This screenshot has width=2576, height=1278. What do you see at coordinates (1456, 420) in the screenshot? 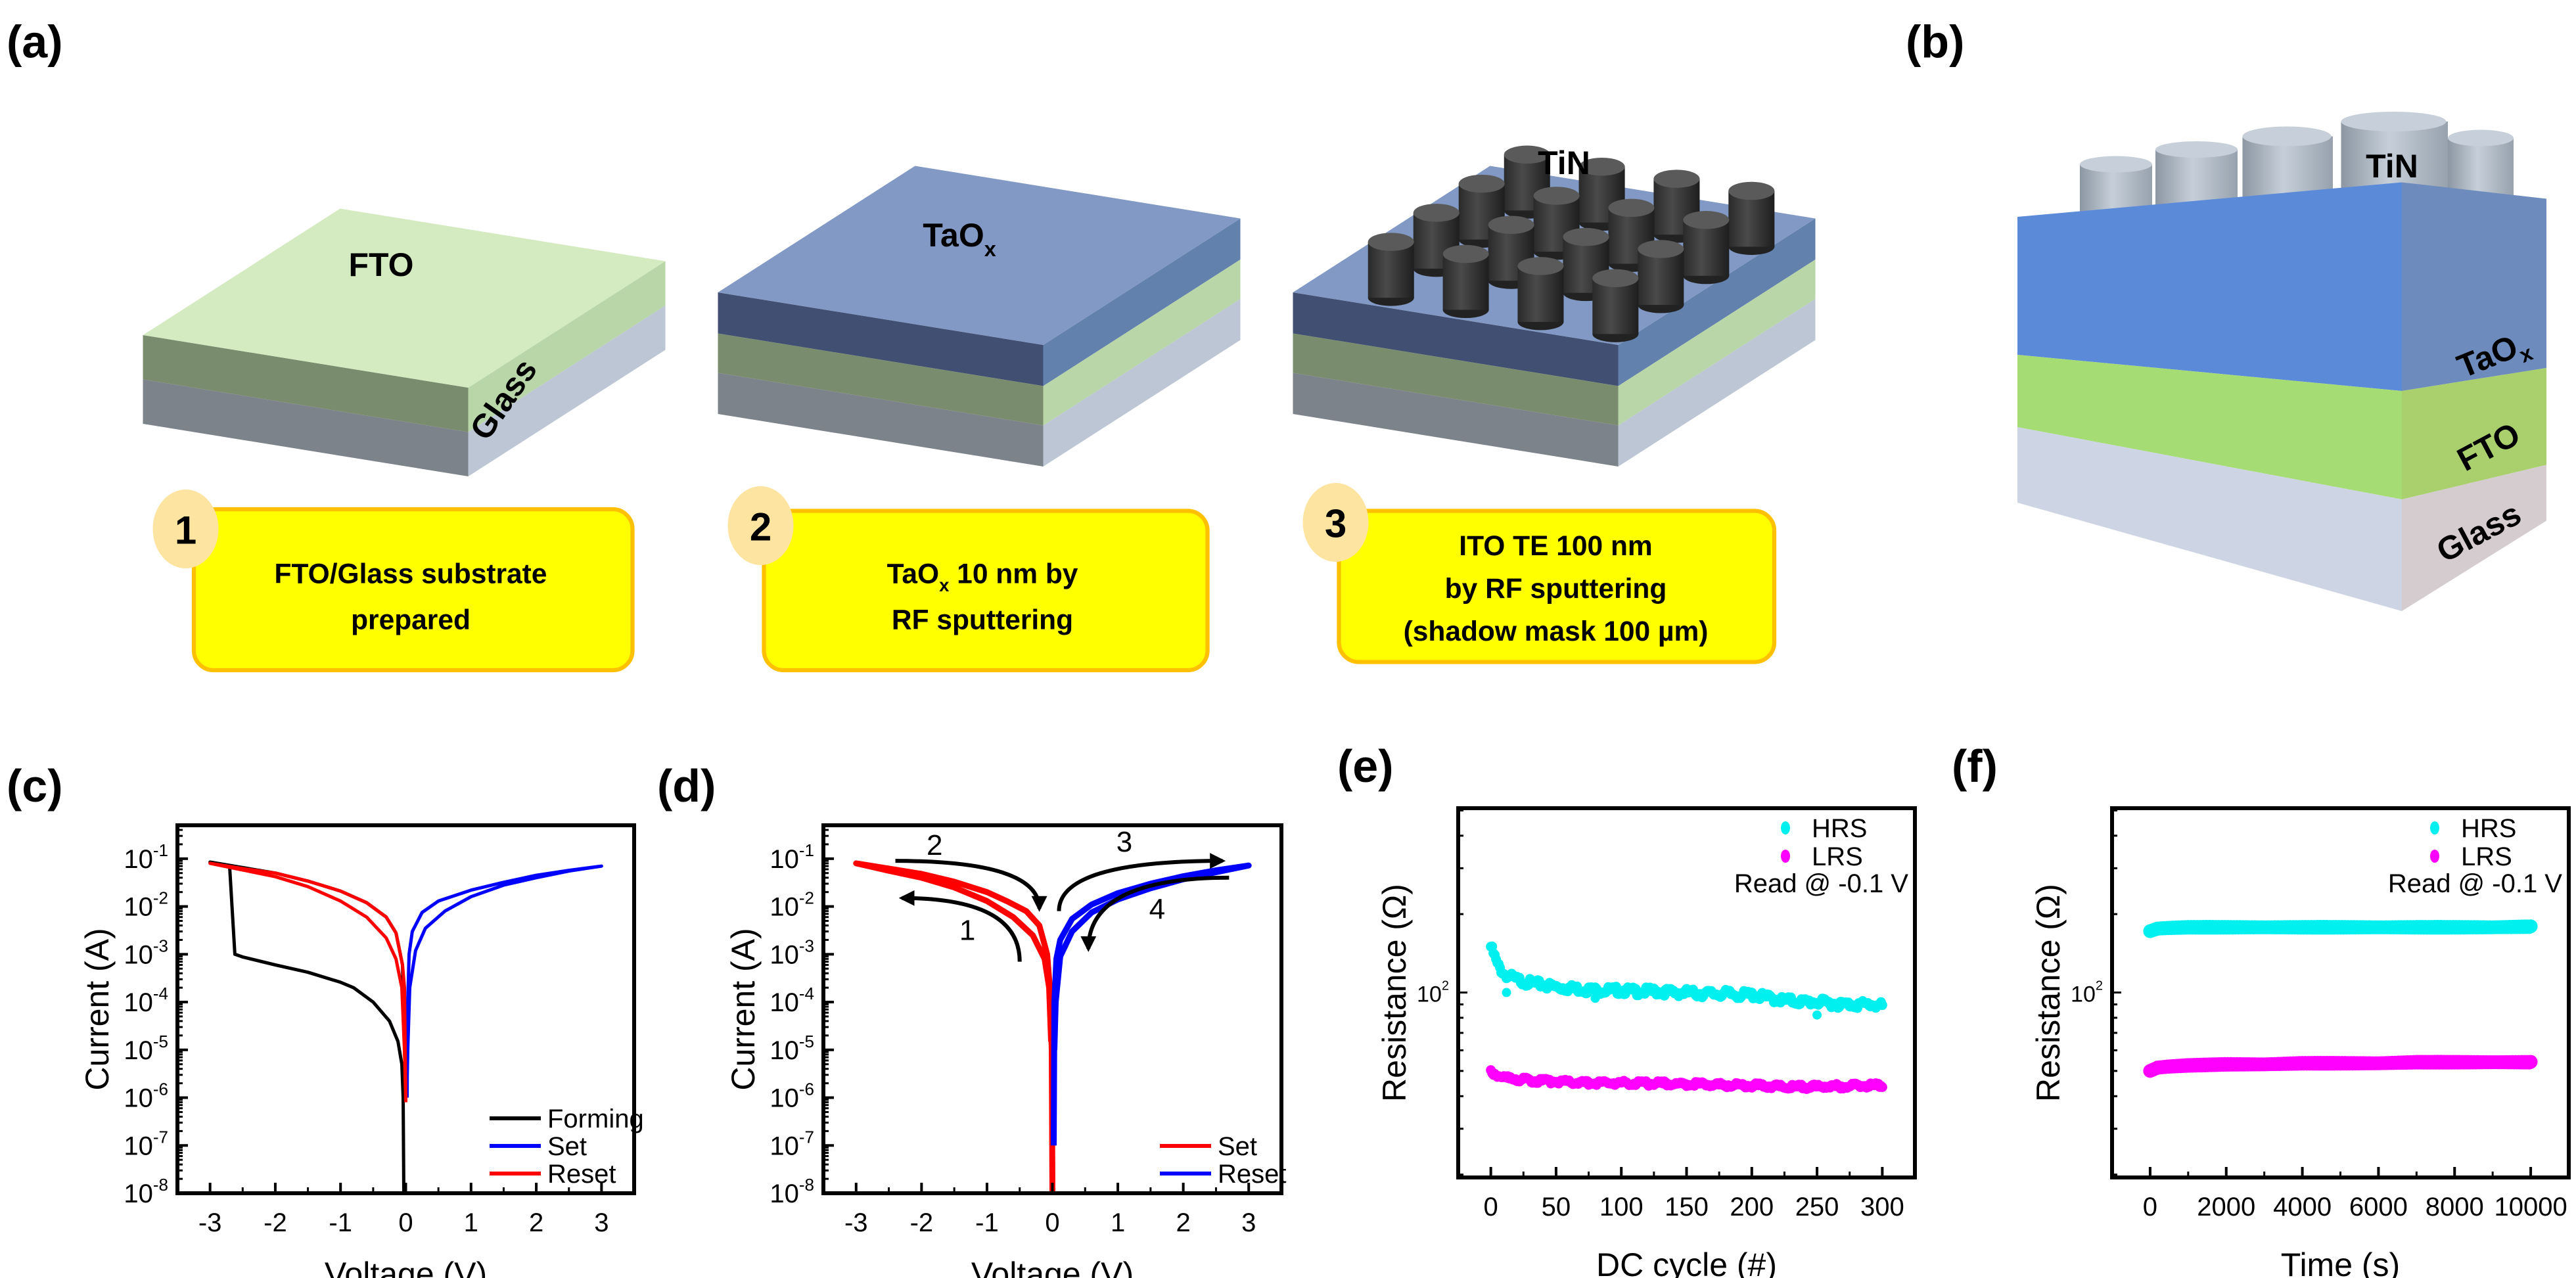
I see `glass-layer-left` at bounding box center [1456, 420].